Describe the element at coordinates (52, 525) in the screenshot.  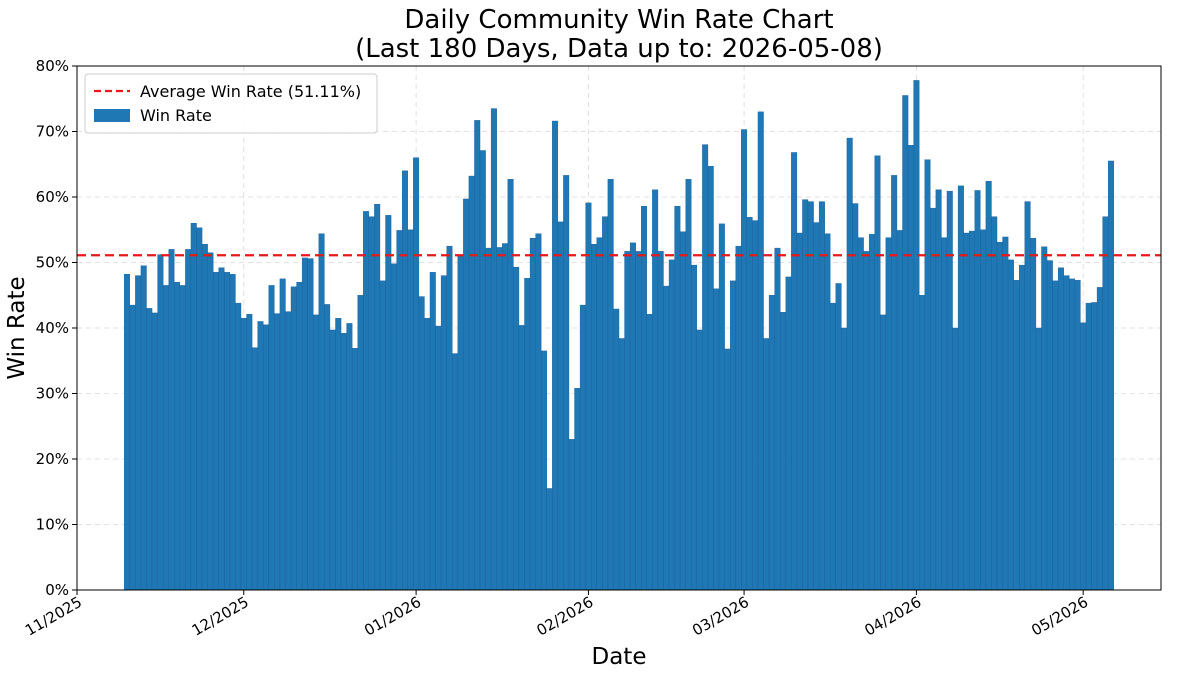
I see `y-tick-label: 10%` at that location.